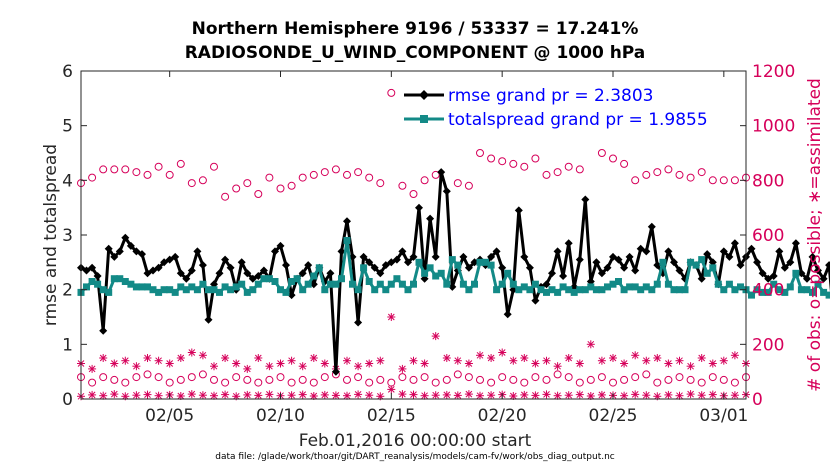  Describe the element at coordinates (768, 291) in the screenshot. I see `y-right-tick-label: 400` at that location.